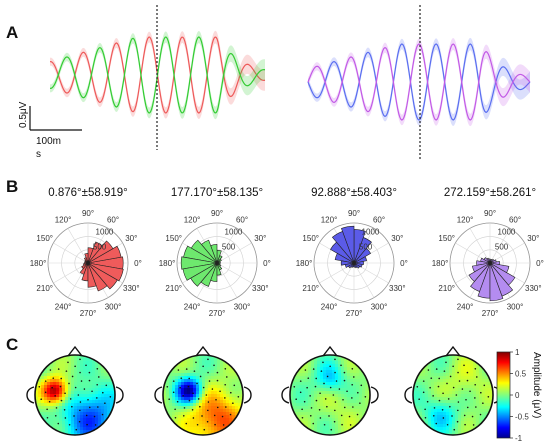 This screenshot has width=550, height=448. I want to click on colorbar-ticks: 1 0.5 0 -0.5 -1, so click(519, 395).